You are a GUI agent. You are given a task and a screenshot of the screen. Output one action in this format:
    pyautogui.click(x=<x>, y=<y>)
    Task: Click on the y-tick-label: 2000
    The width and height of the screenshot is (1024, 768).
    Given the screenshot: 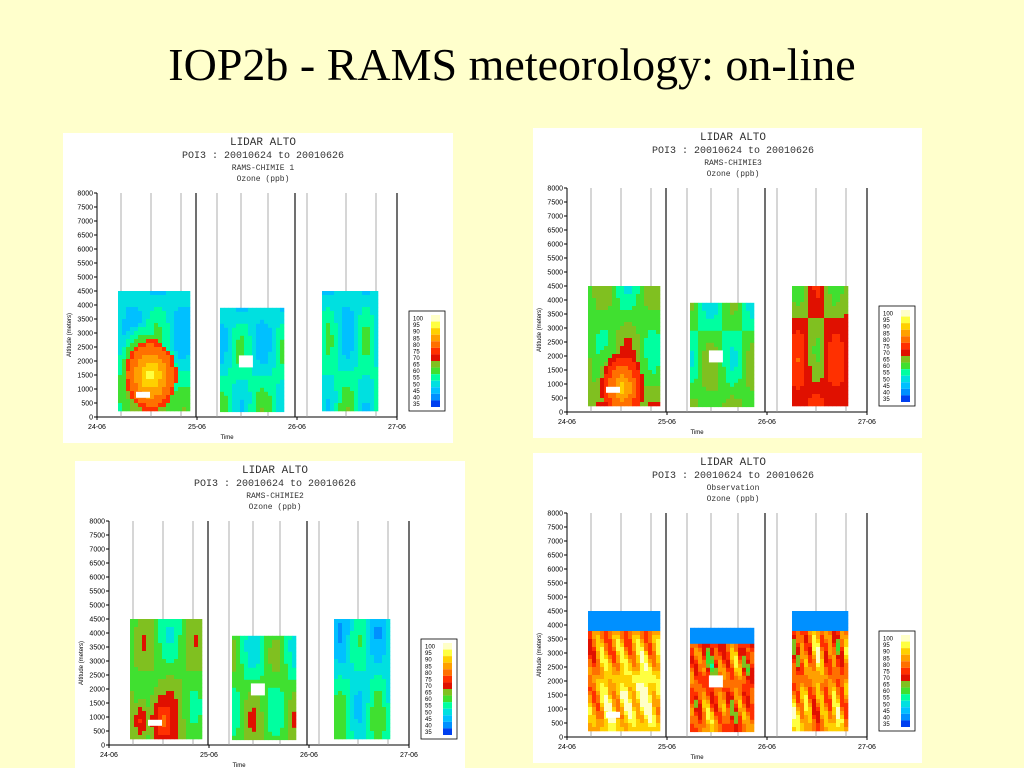 What is the action you would take?
    pyautogui.click(x=85, y=362)
    